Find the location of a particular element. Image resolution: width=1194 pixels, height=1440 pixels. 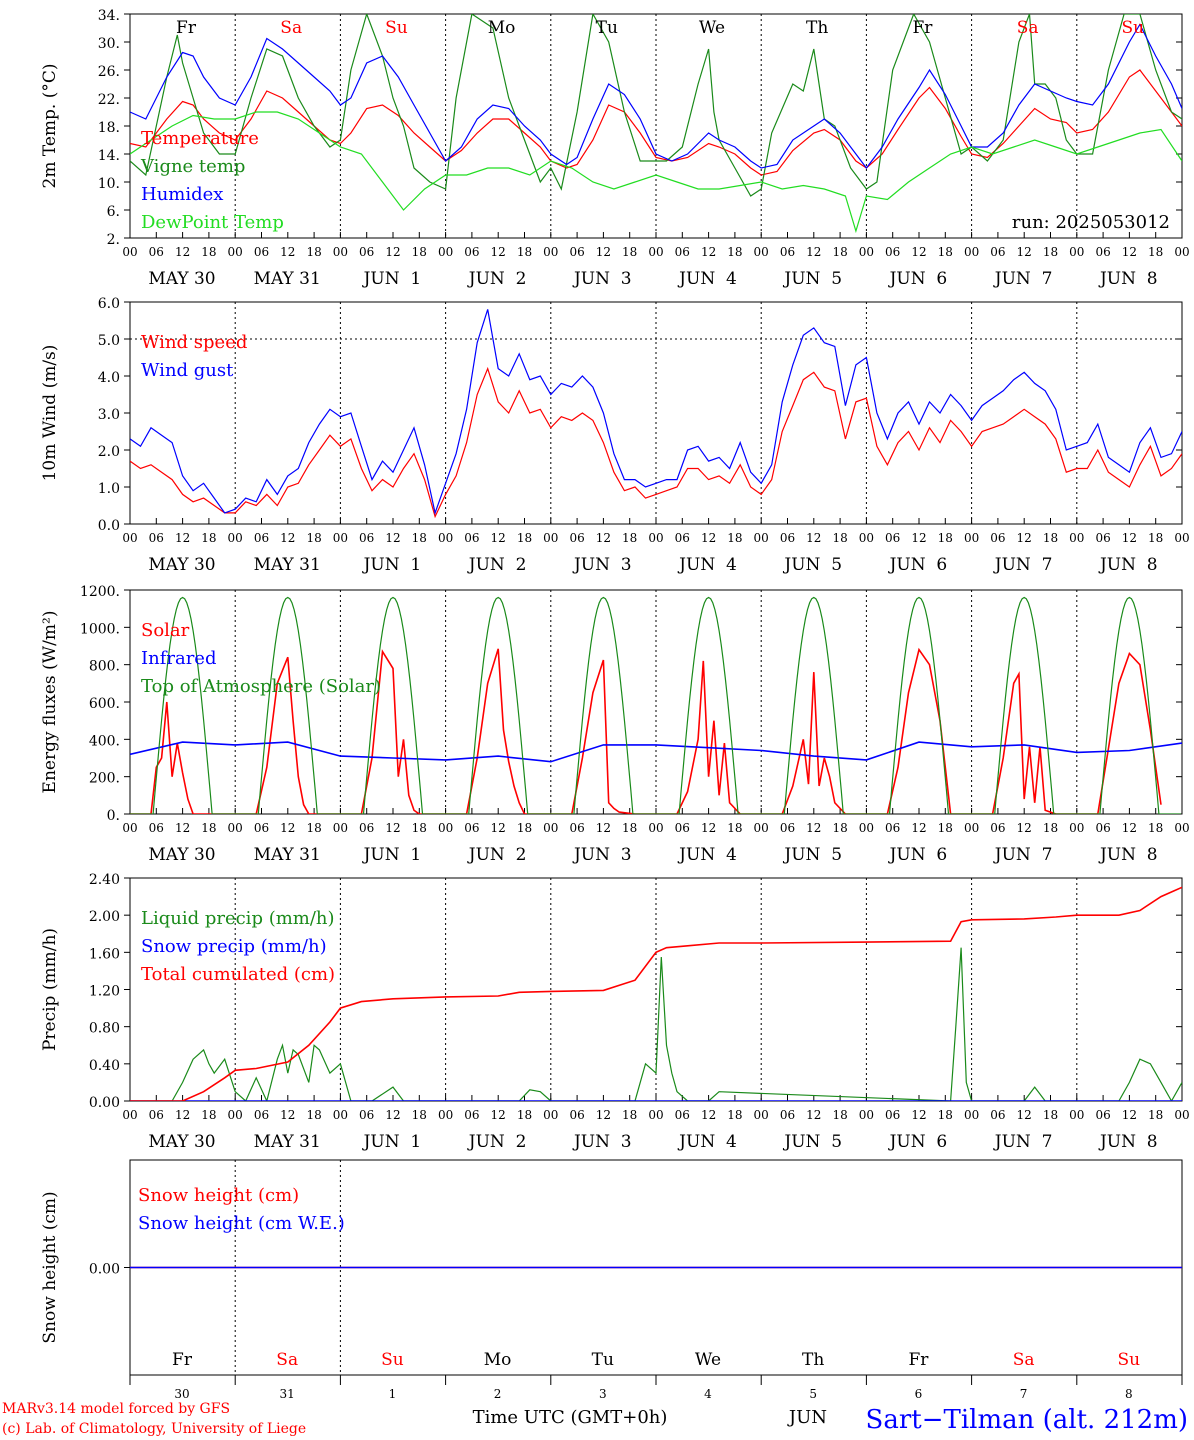

y-axis-label: Snow height (cm) is located at coordinates (50, 1267).